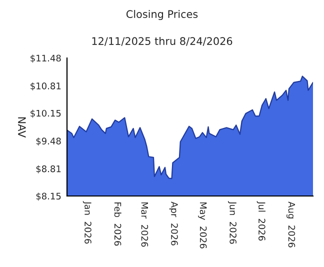 The image size is (324, 267). What do you see at coordinates (118, 224) in the screenshot?
I see `x-tick-label: Feb 2026` at bounding box center [118, 224].